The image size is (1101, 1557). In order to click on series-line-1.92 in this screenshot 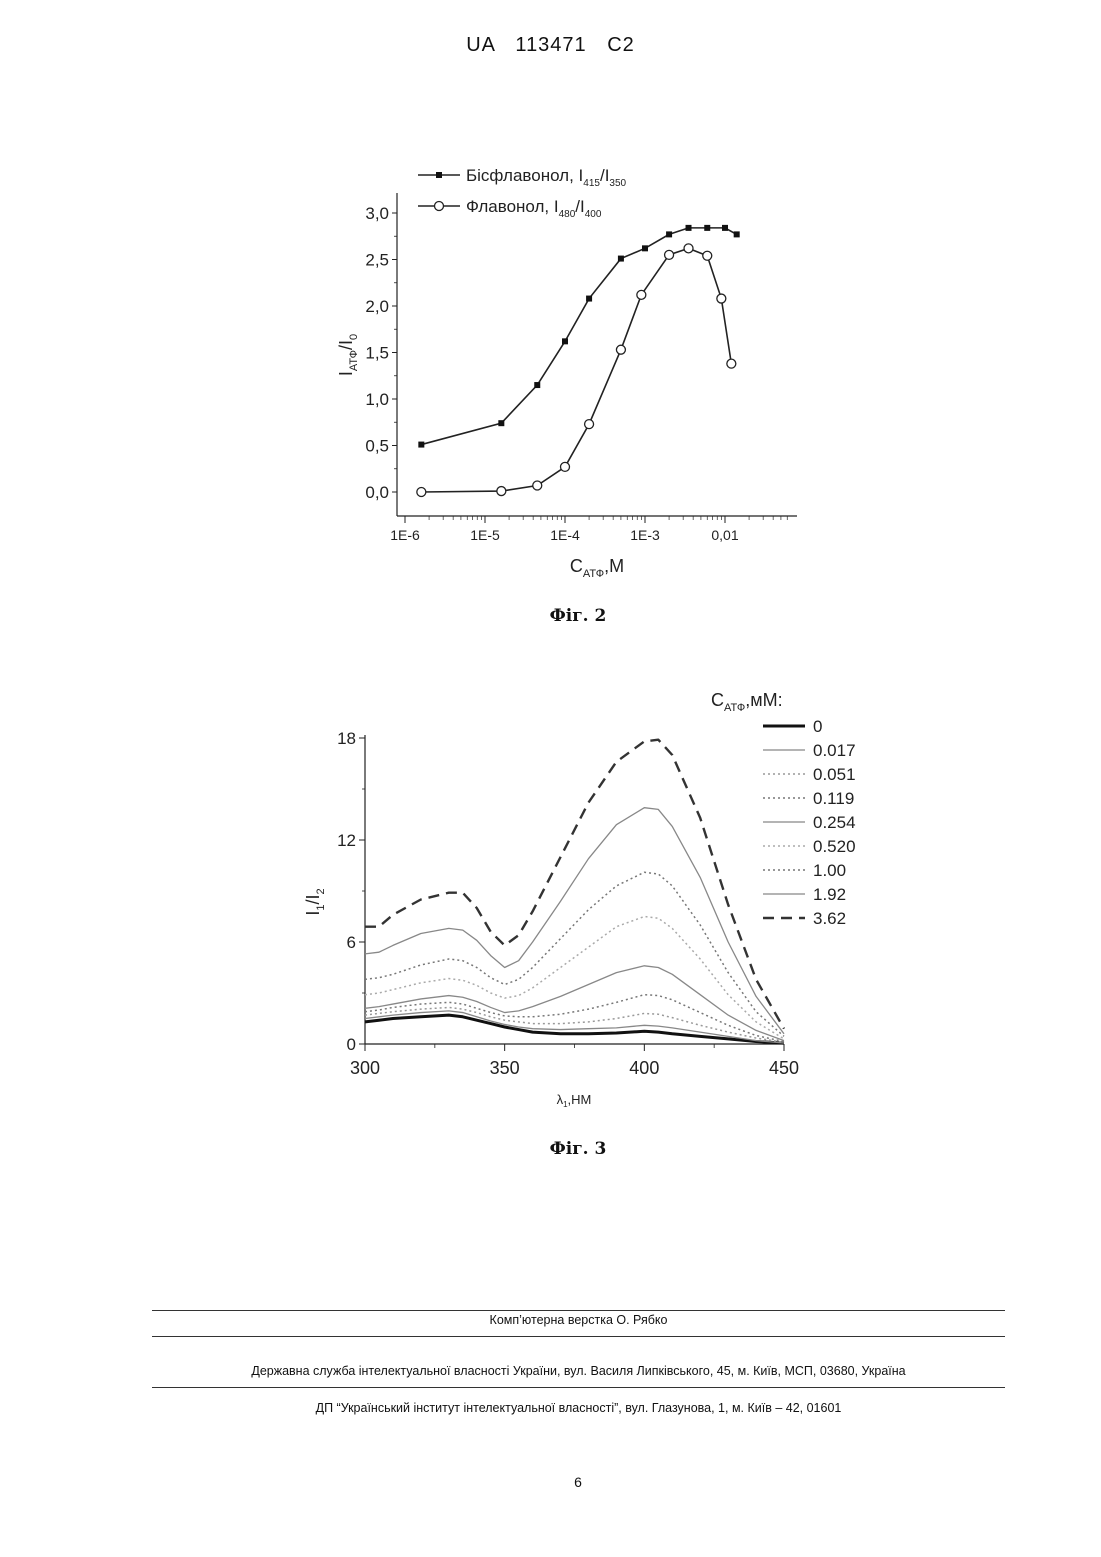, I will do `click(574, 921)`.